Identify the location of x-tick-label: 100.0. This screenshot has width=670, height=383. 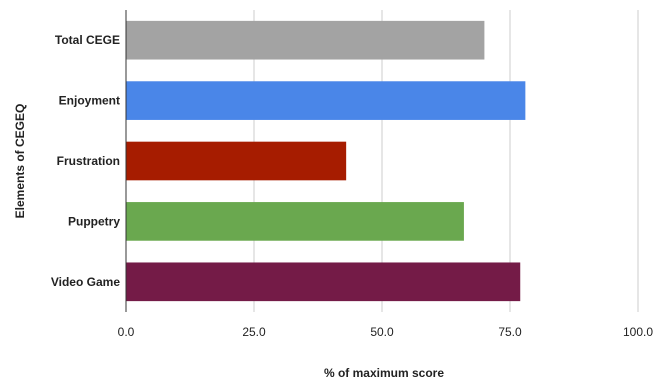
(638, 332).